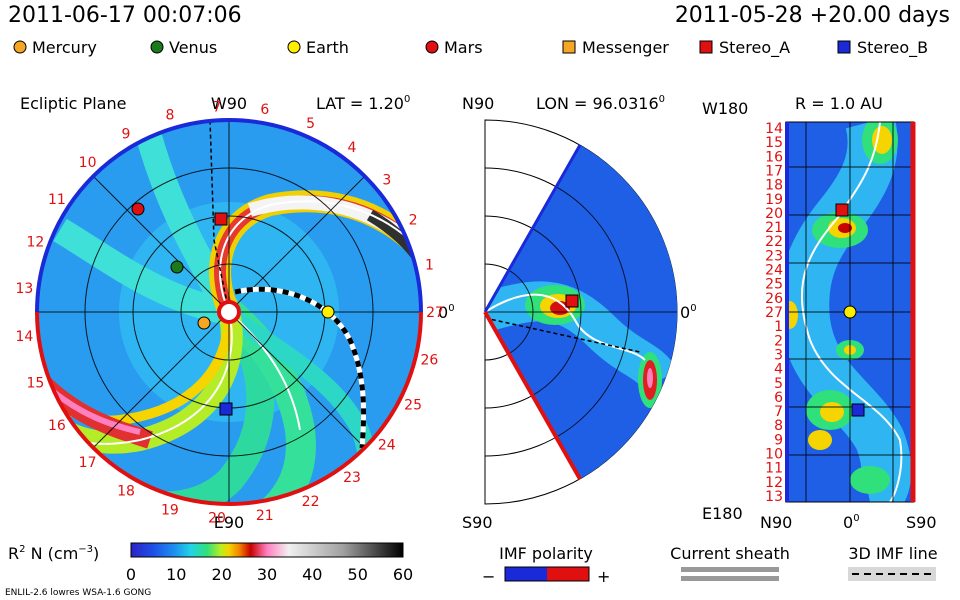  What do you see at coordinates (358, 574) in the screenshot?
I see `colorbar-tick-50: 50` at bounding box center [358, 574].